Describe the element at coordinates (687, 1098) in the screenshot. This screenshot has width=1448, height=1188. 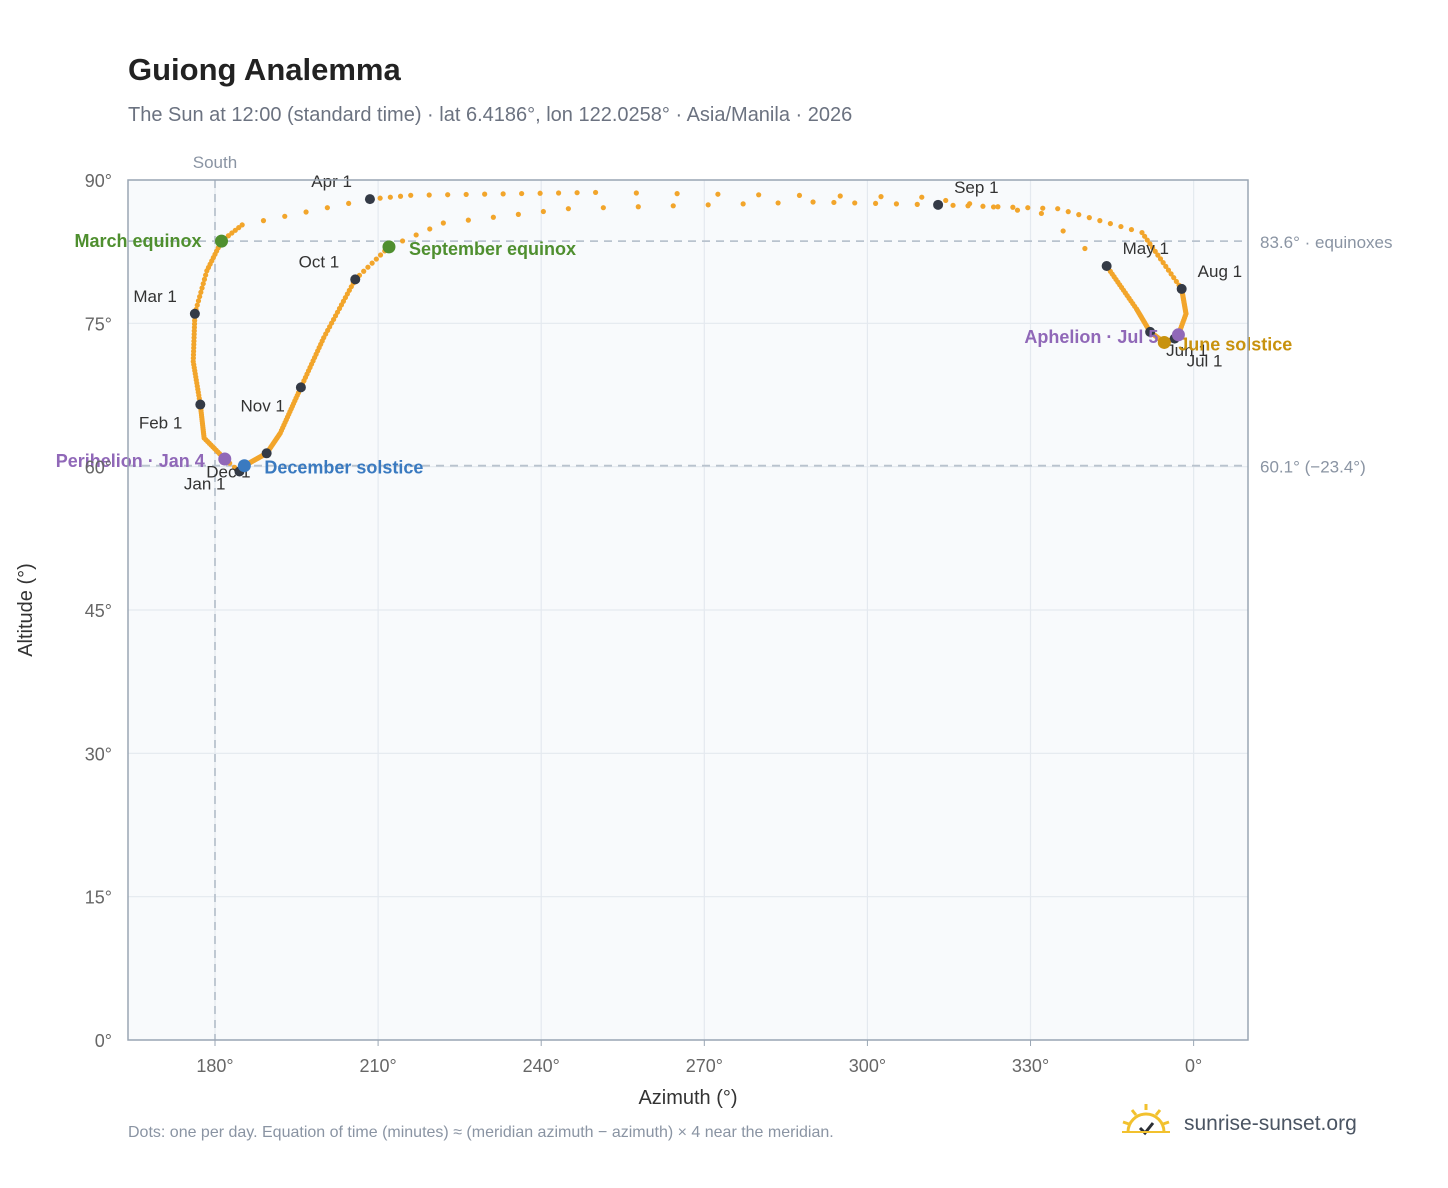
I see `x-axis-title: Azimuth (°)` at that location.